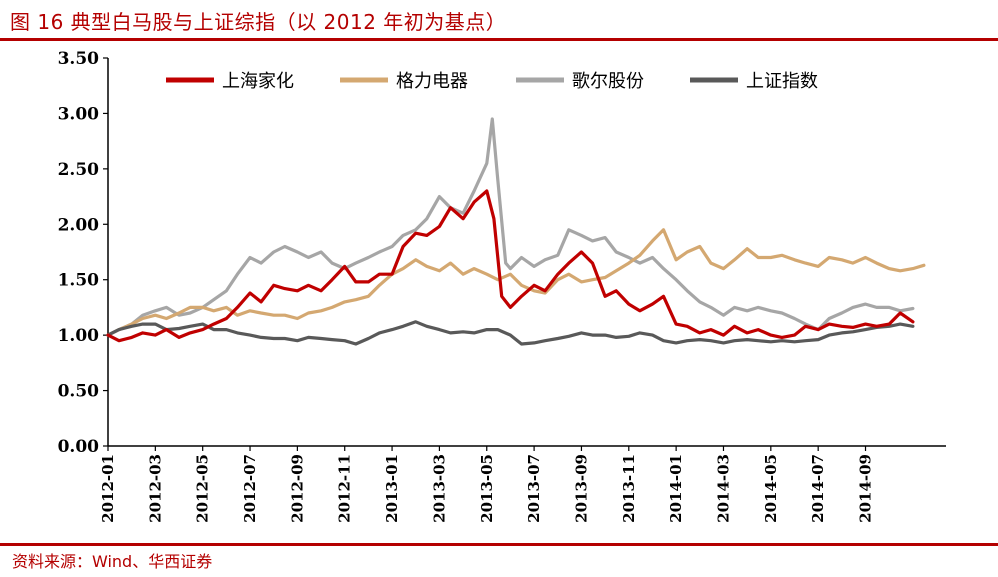 The width and height of the screenshot is (998, 577). What do you see at coordinates (155, 488) in the screenshot?
I see `x-tick-label: 2012-03` at bounding box center [155, 488].